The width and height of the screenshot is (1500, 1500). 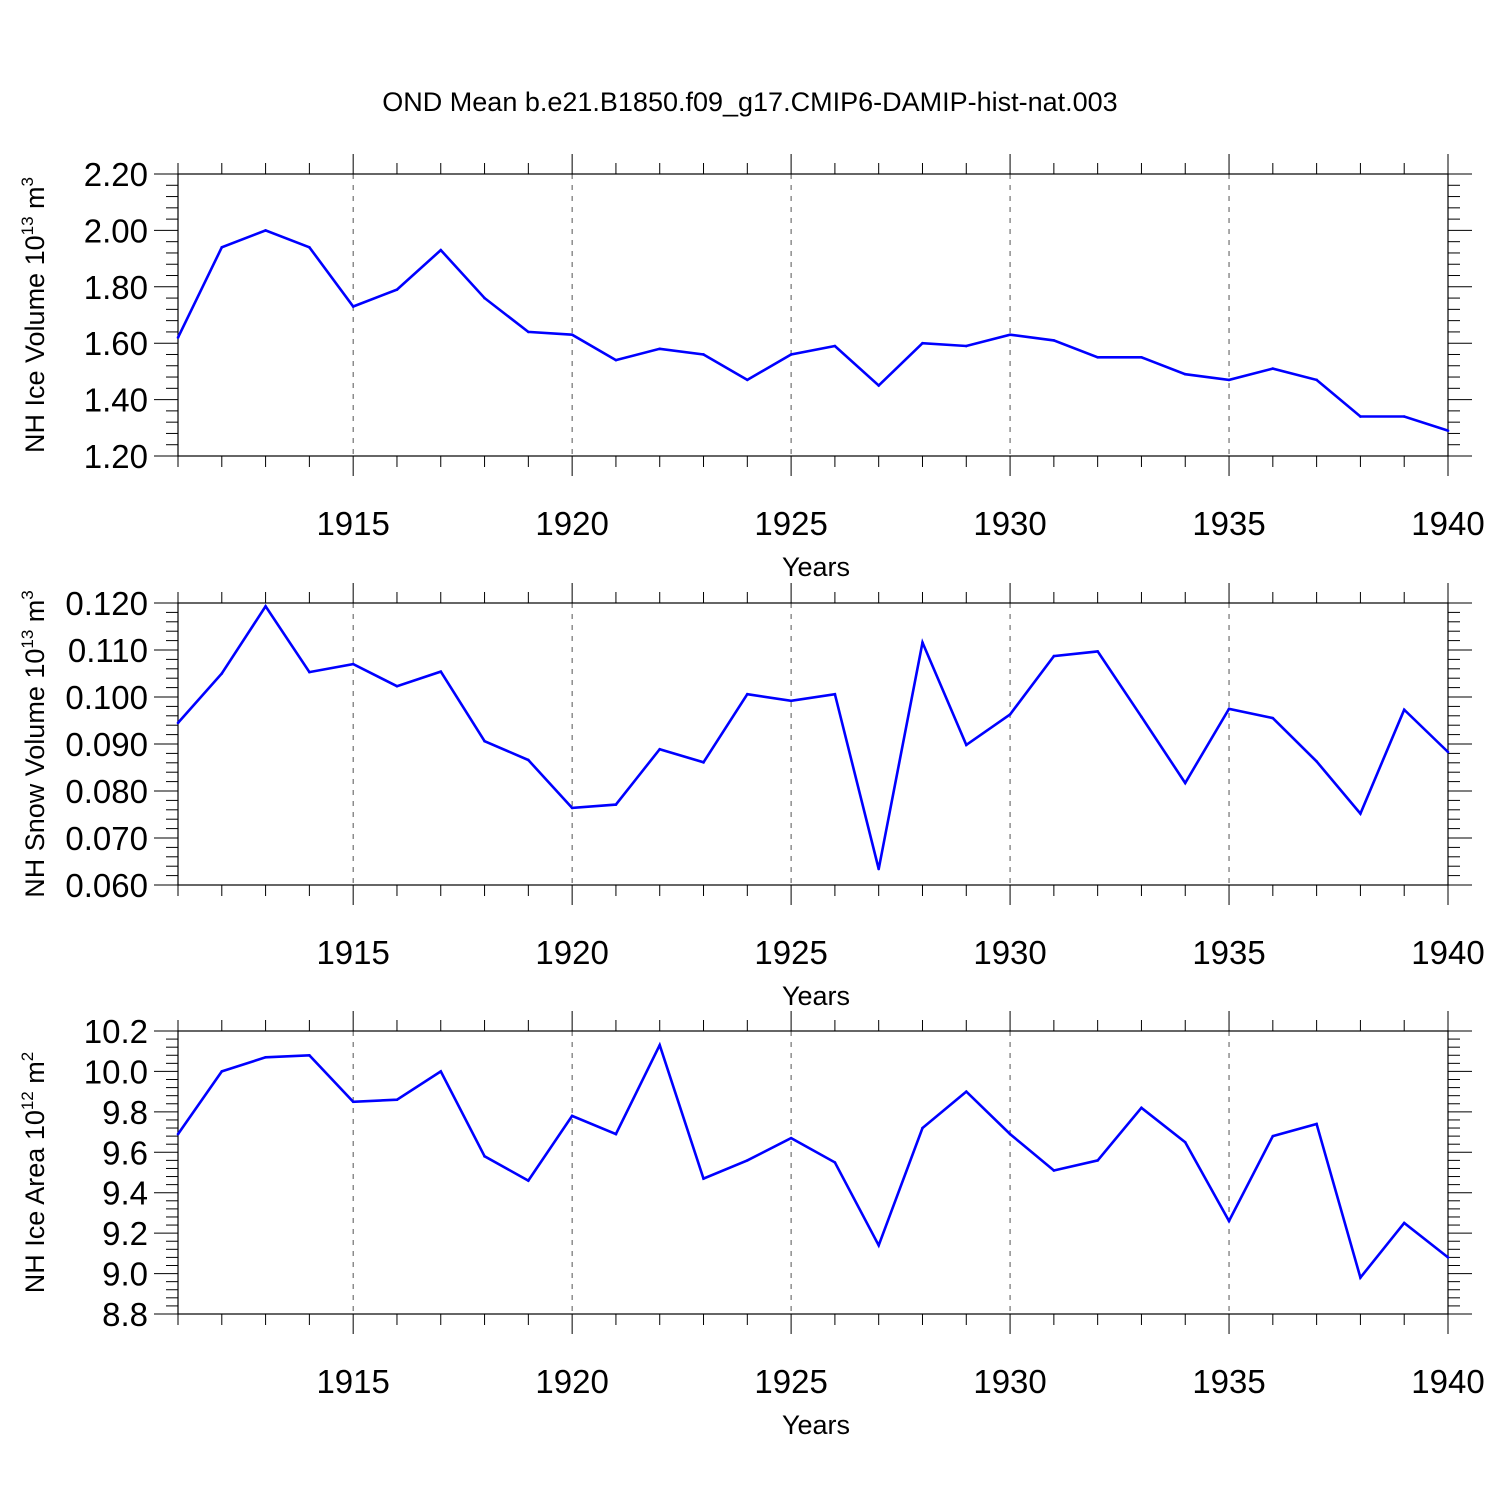 What do you see at coordinates (106, 603) in the screenshot?
I see `y-tick-label: 0.120` at bounding box center [106, 603].